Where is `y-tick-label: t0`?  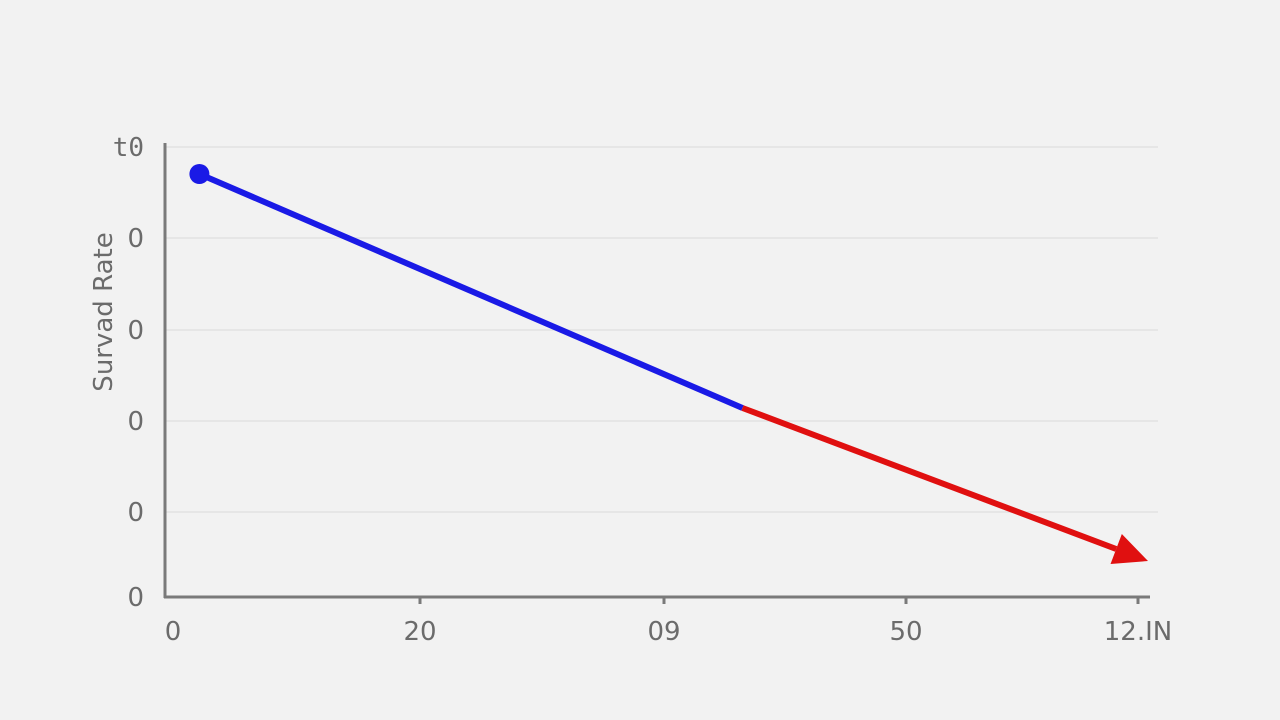
y-tick-label: t0 is located at coordinates (128, 148).